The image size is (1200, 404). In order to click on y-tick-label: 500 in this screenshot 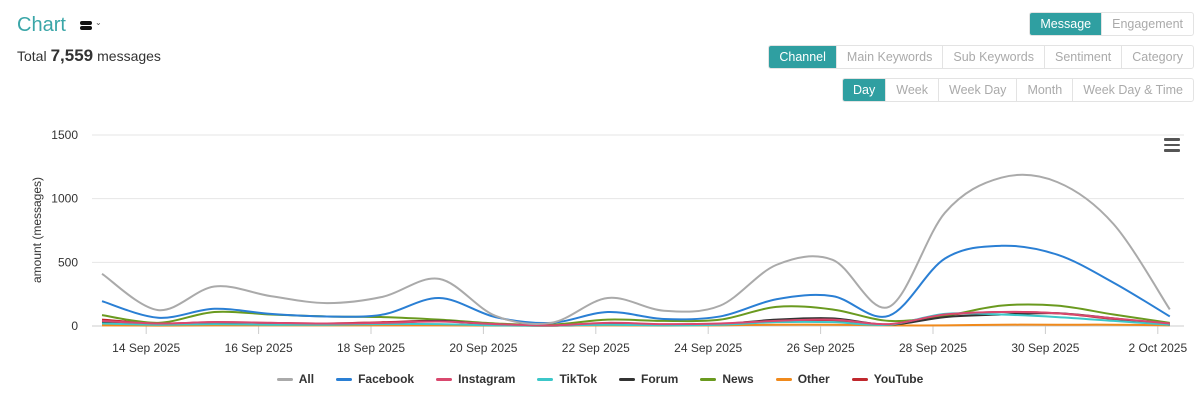, I will do `click(68, 262)`.